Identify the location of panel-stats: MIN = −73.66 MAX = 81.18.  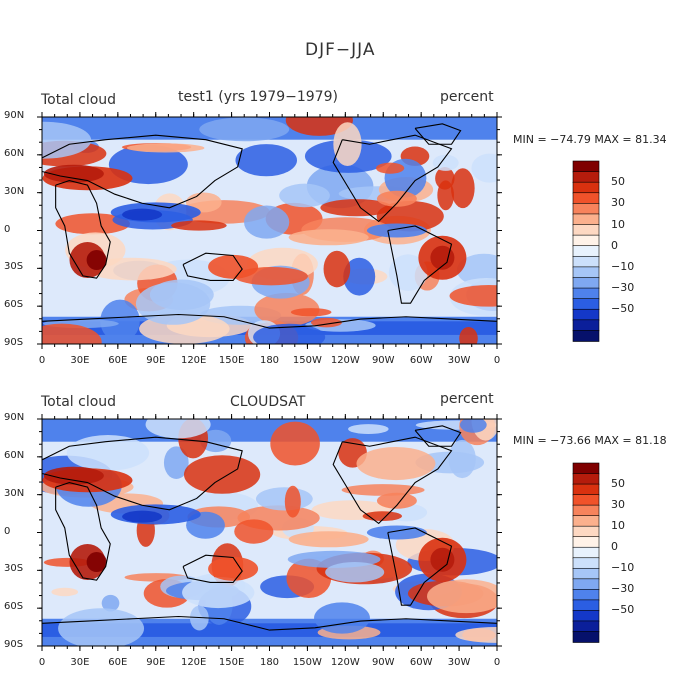
(590, 440).